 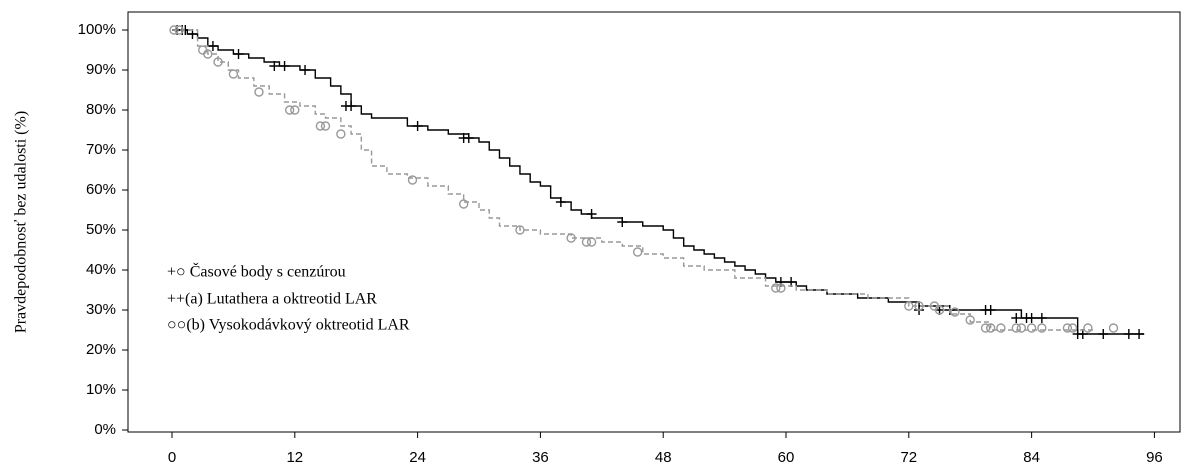 What do you see at coordinates (101, 189) in the screenshot?
I see `y-tick-label: 60%` at bounding box center [101, 189].